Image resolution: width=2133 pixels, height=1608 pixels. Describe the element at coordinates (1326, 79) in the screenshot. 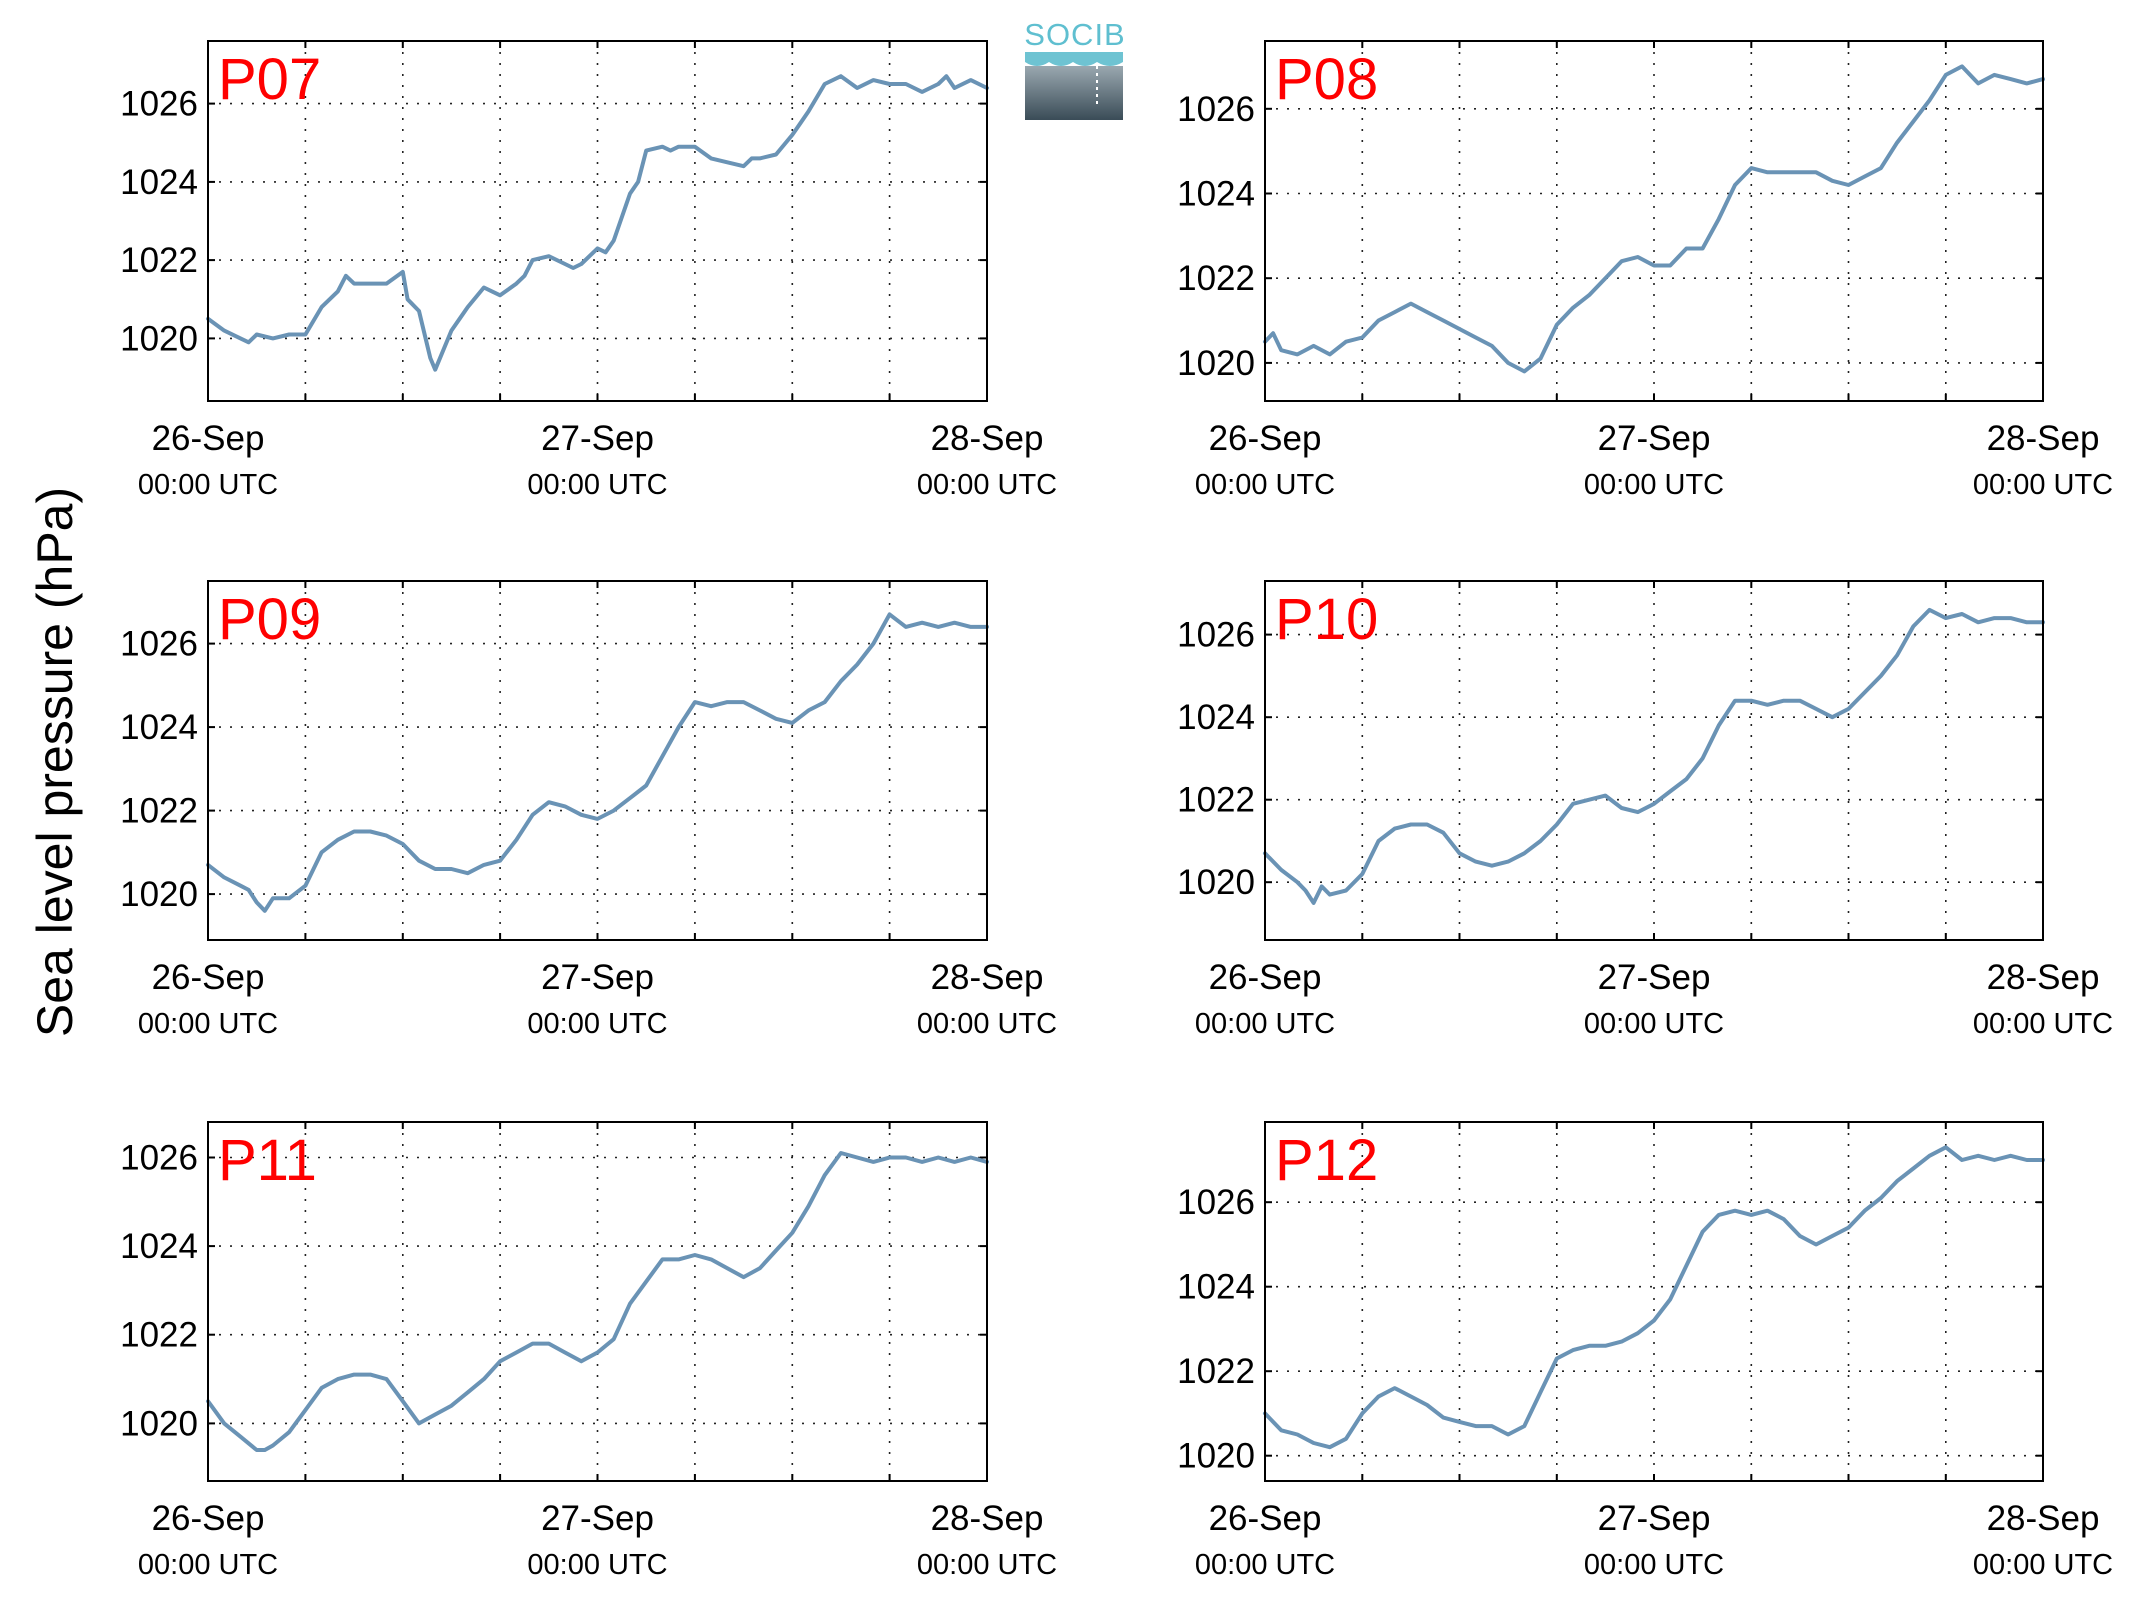

I see `panel-label: P08` at that location.